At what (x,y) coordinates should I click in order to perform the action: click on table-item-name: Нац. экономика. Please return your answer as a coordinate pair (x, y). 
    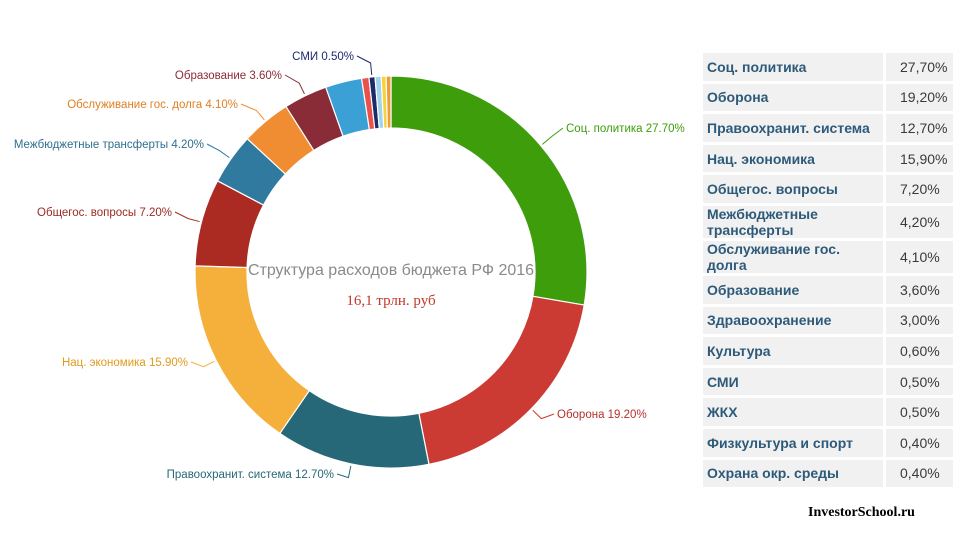
    Looking at the image, I should click on (793, 158).